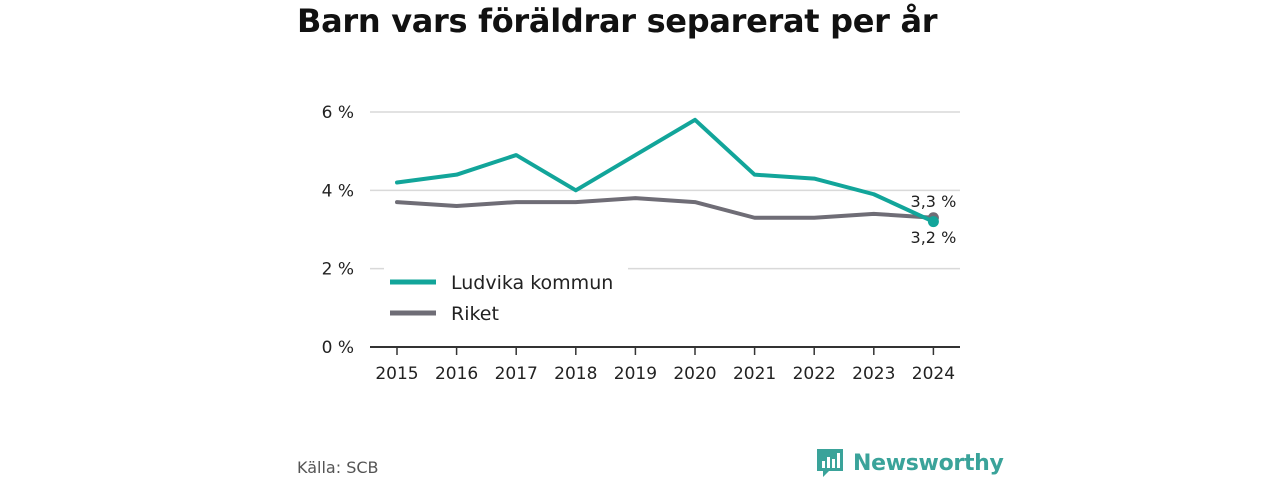 The image size is (1280, 480). Describe the element at coordinates (506, 299) in the screenshot. I see `legend-box` at that location.